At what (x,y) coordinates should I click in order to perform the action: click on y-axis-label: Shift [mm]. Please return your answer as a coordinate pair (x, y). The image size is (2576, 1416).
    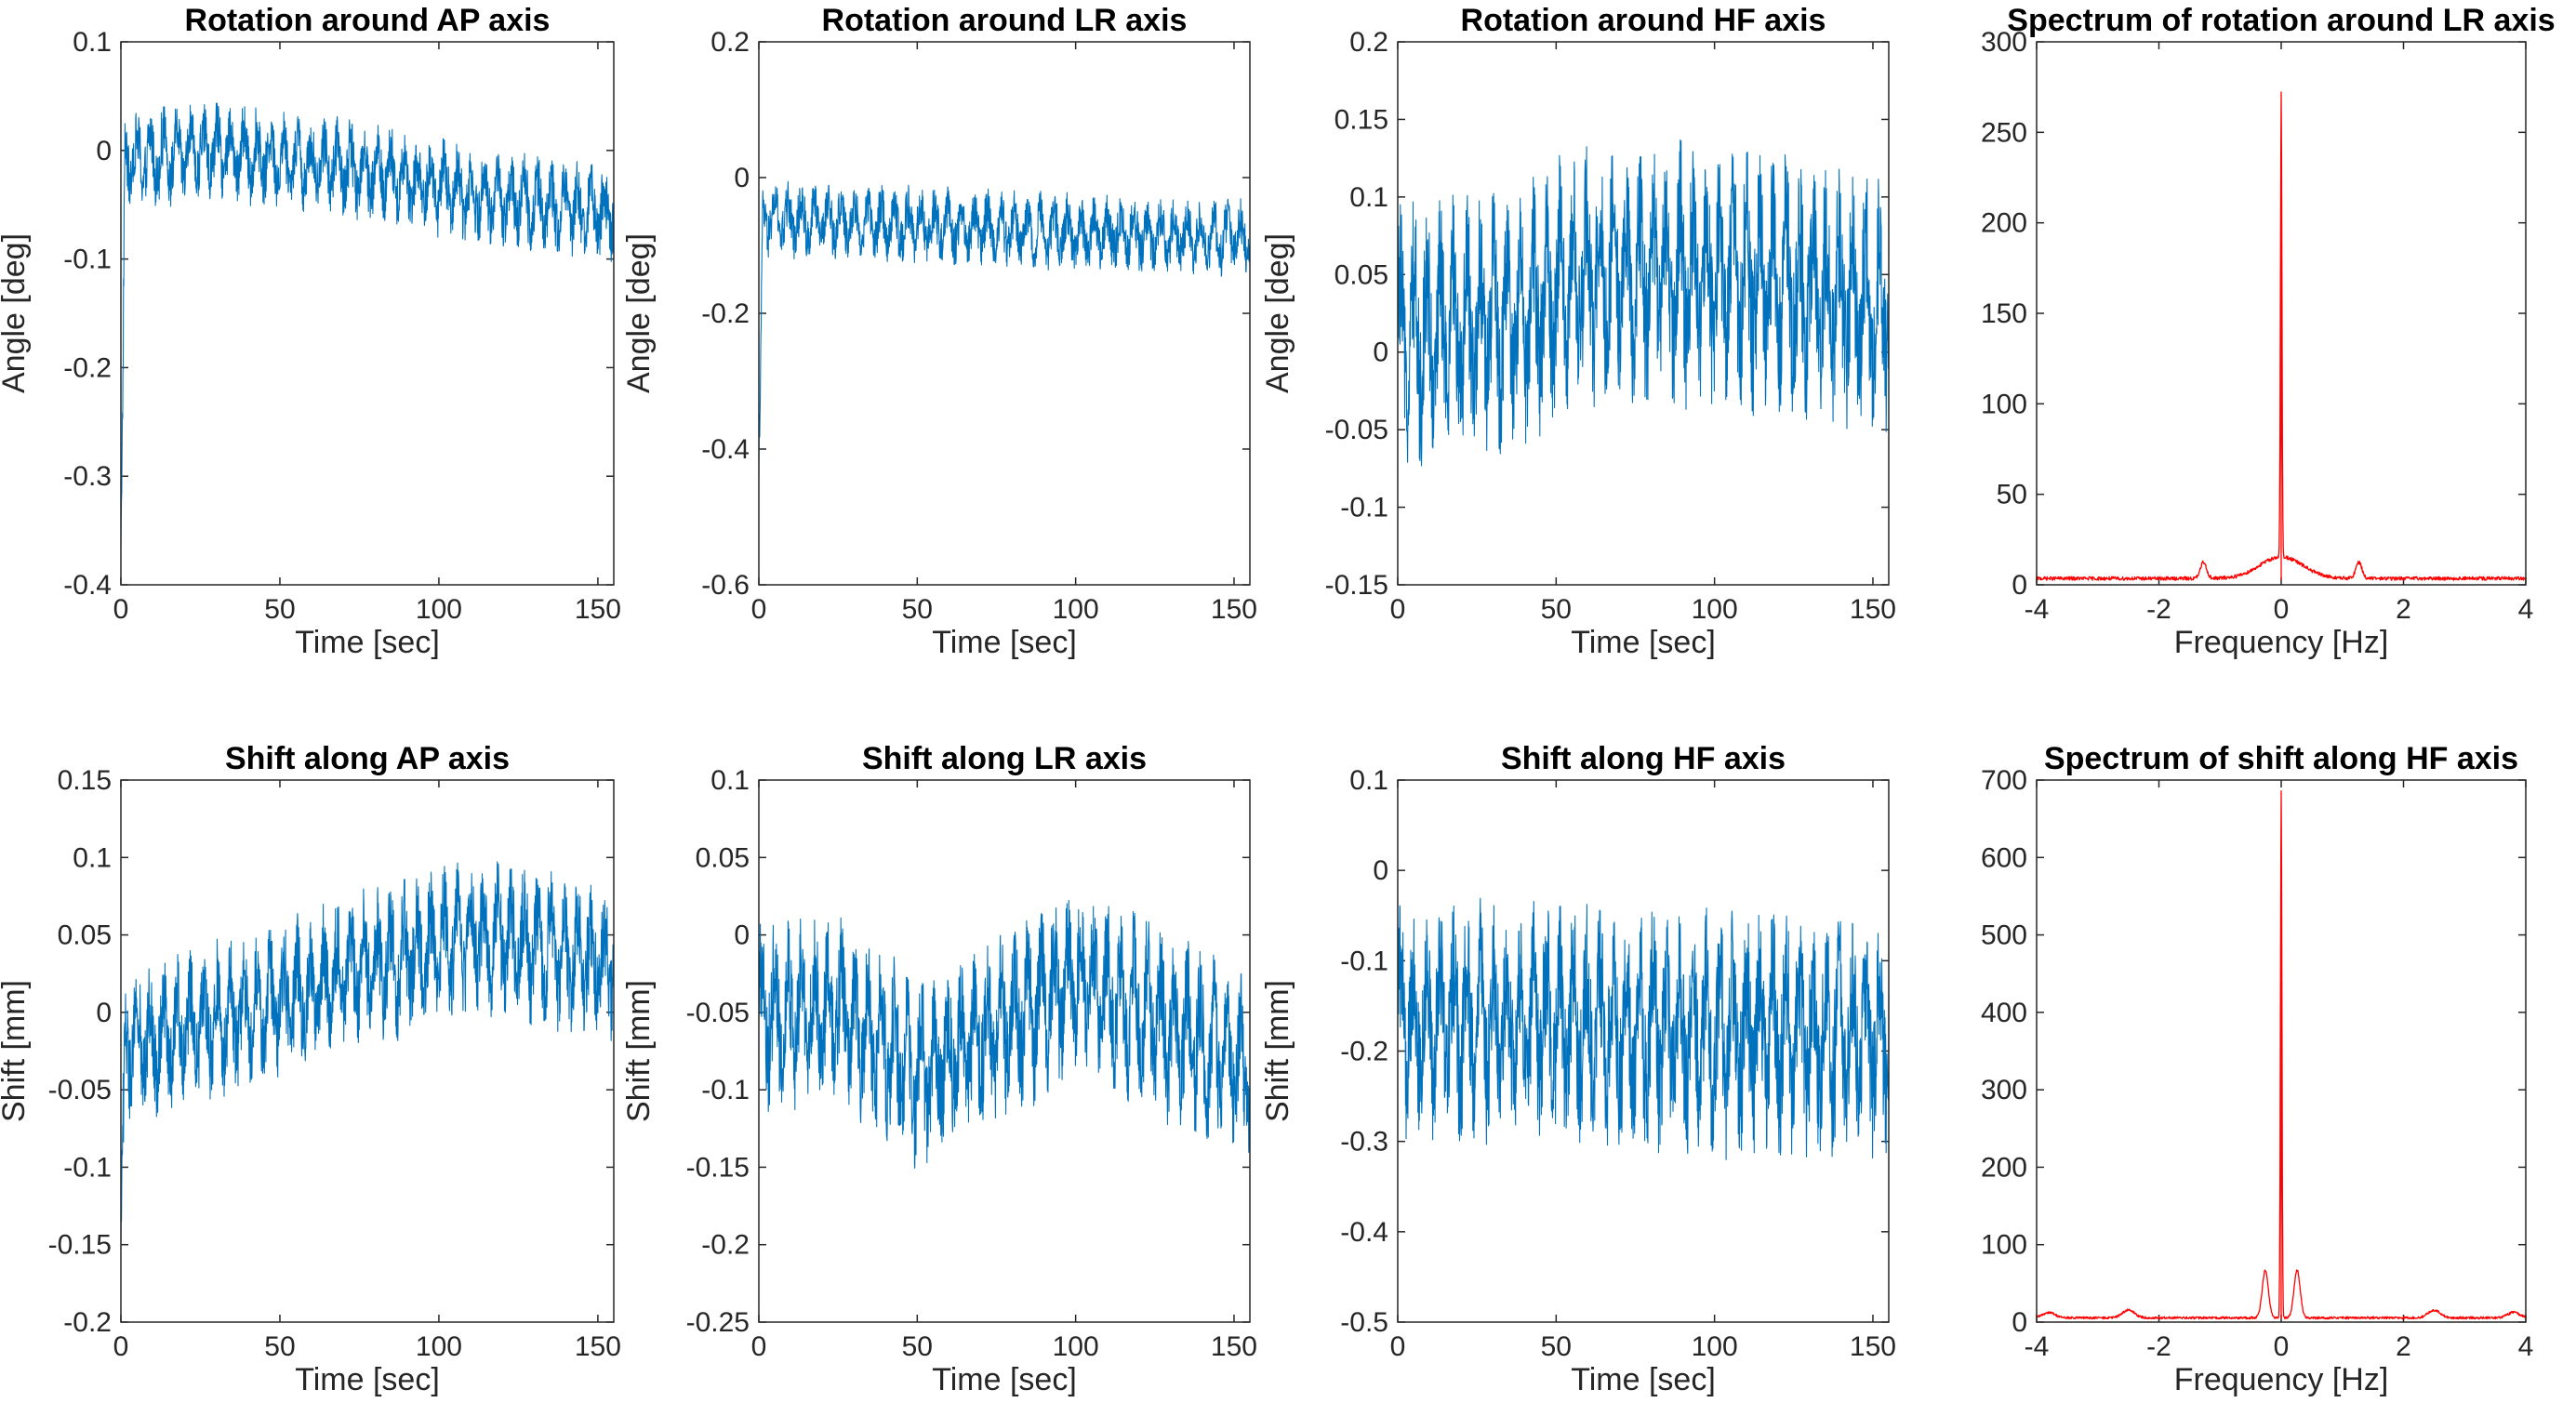
    Looking at the image, I should click on (1277, 1051).